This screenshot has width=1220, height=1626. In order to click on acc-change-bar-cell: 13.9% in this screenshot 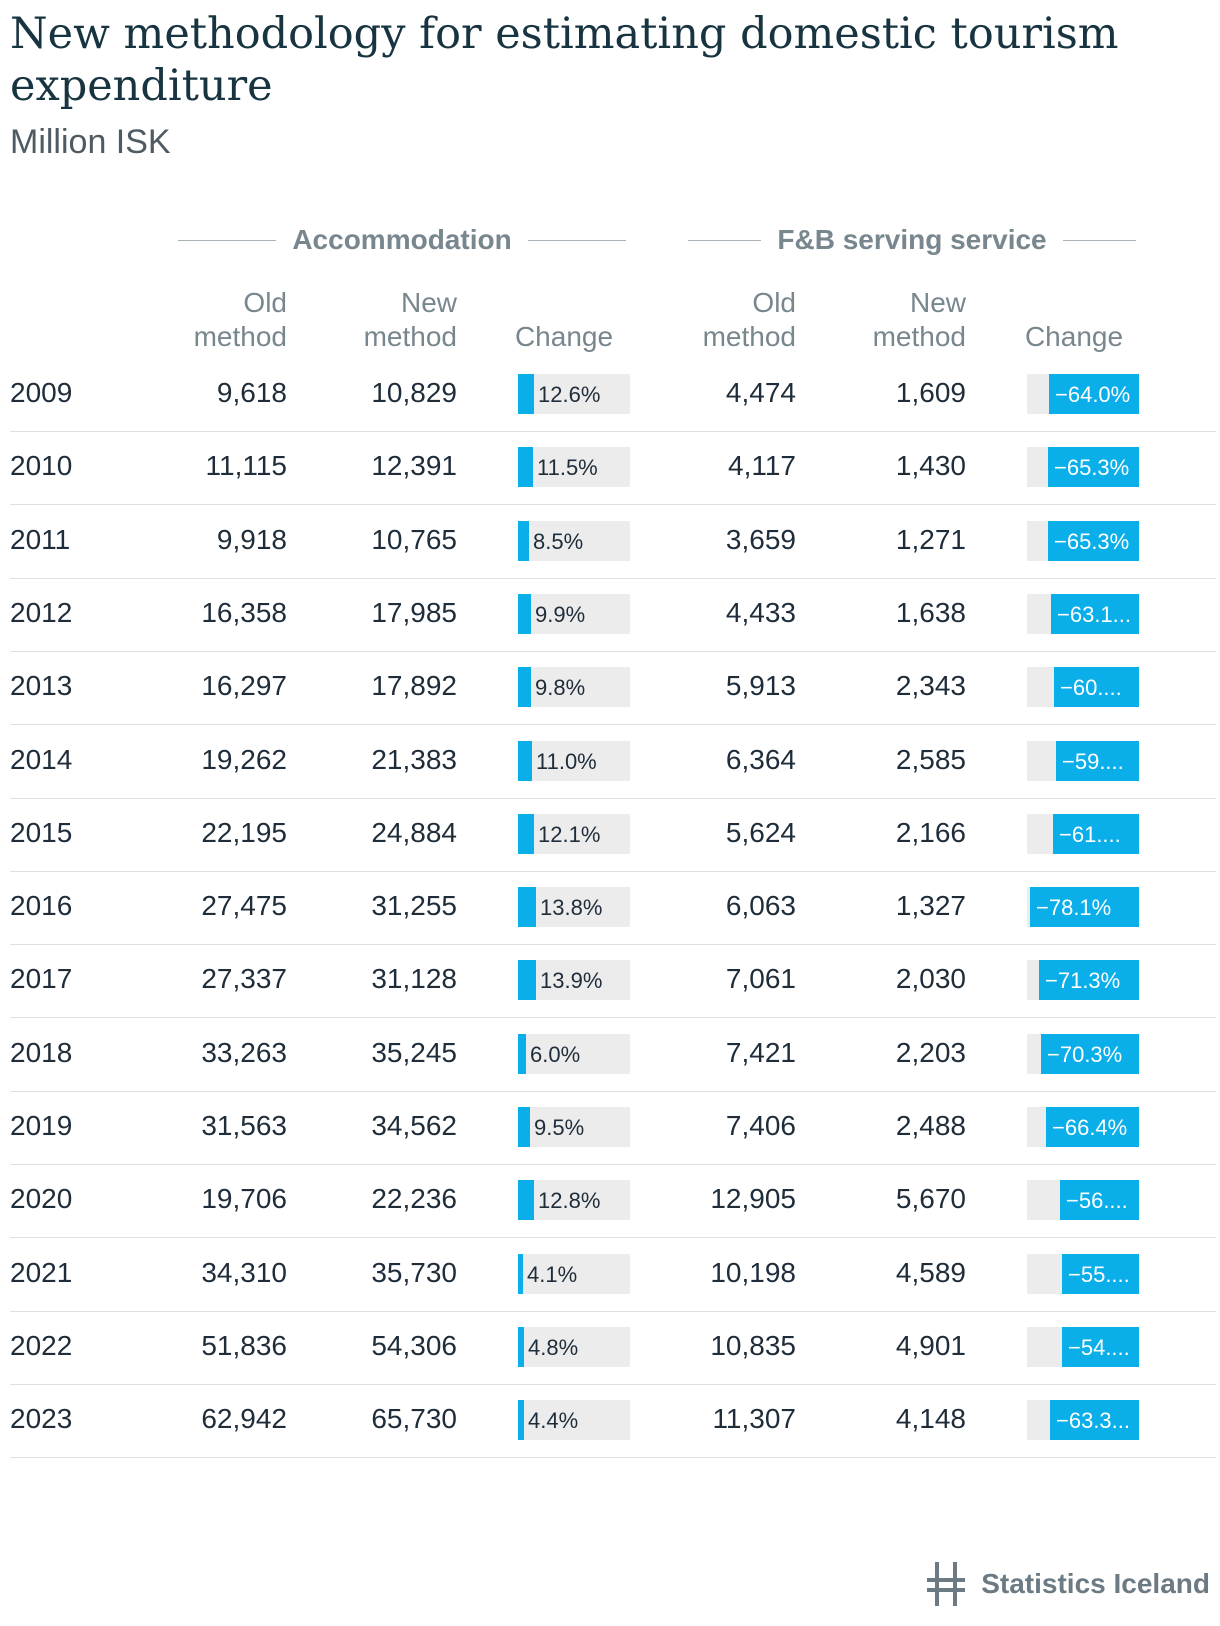, I will do `click(574, 980)`.